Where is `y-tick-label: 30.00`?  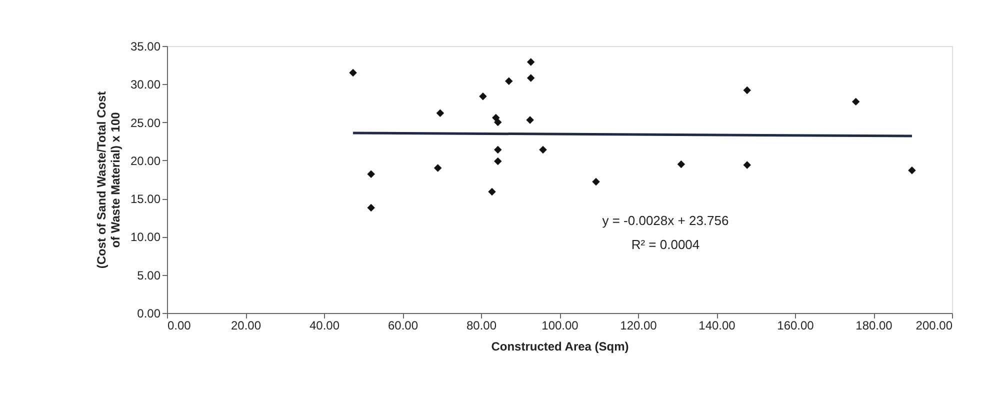
y-tick-label: 30.00 is located at coordinates (145, 85).